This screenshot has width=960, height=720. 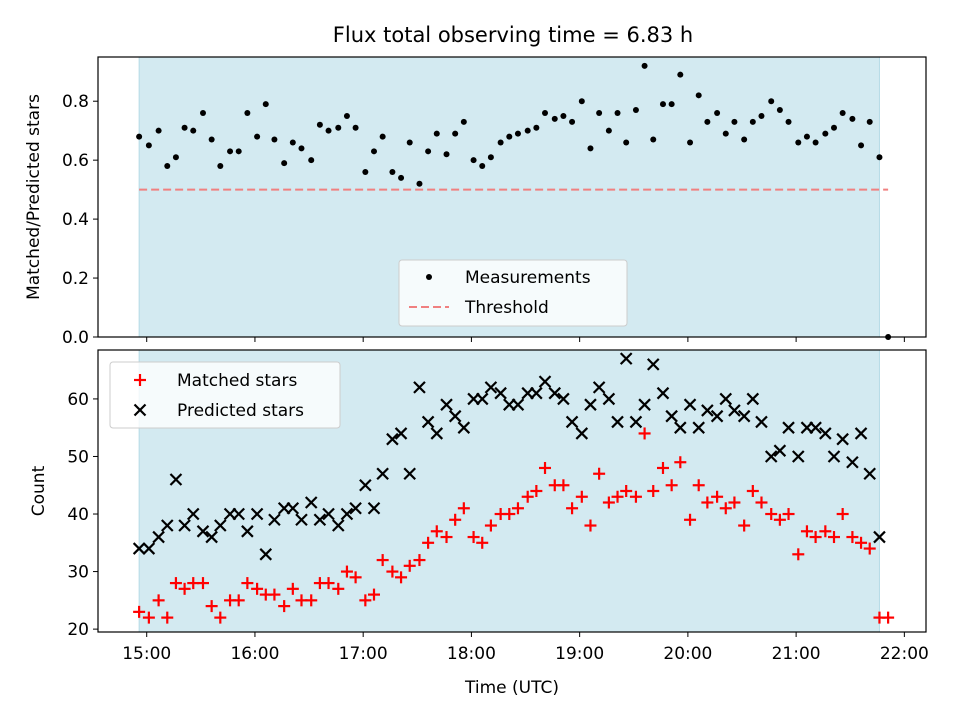 I want to click on legend-marker-predicted-stars, so click(x=140, y=410).